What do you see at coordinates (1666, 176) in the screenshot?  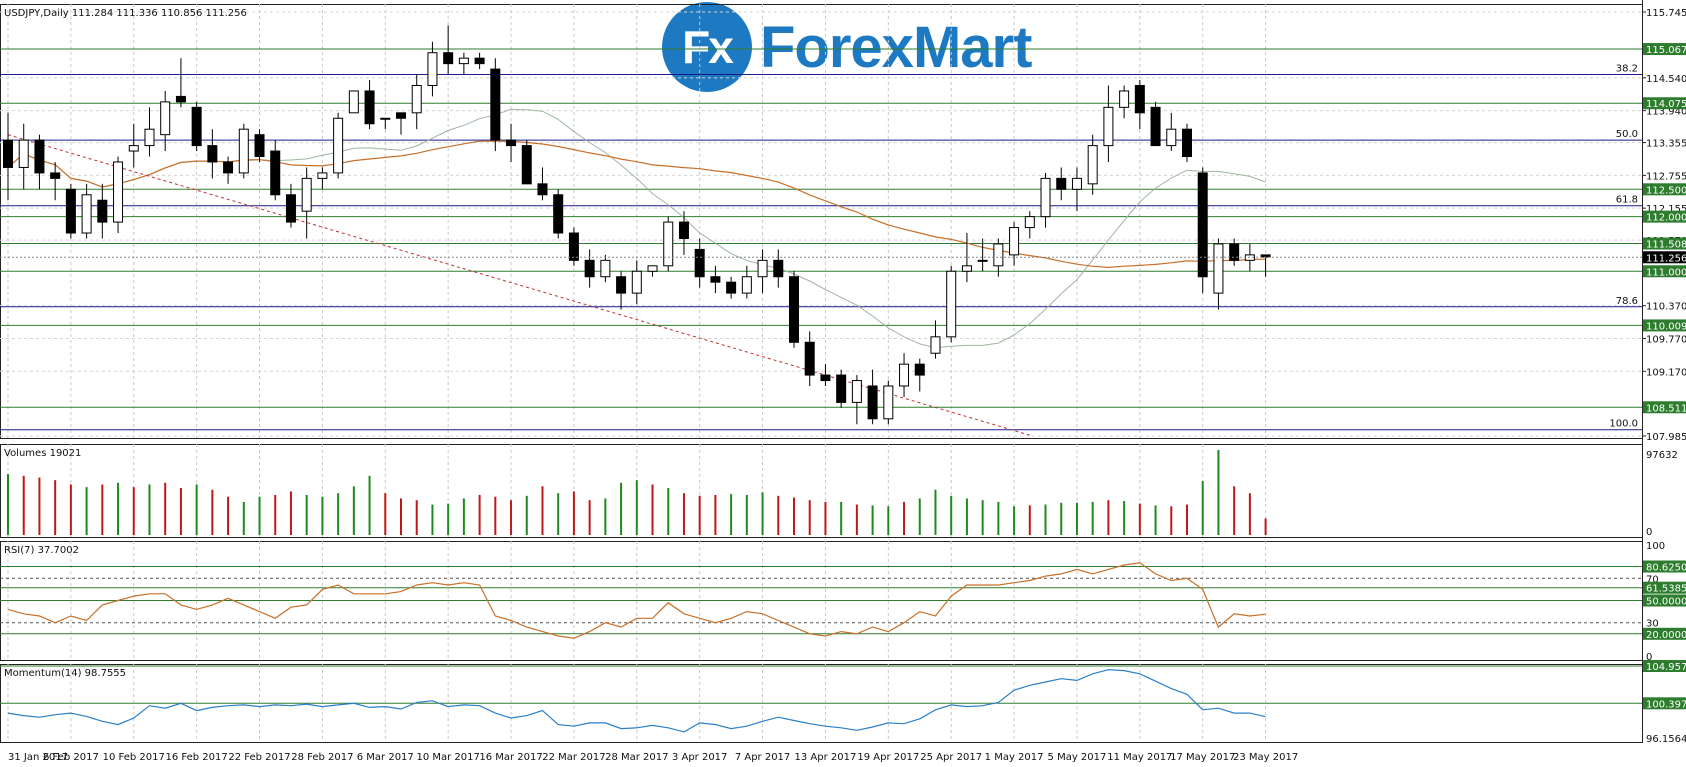 I see `price-y-tick-label: 112.755` at bounding box center [1666, 176].